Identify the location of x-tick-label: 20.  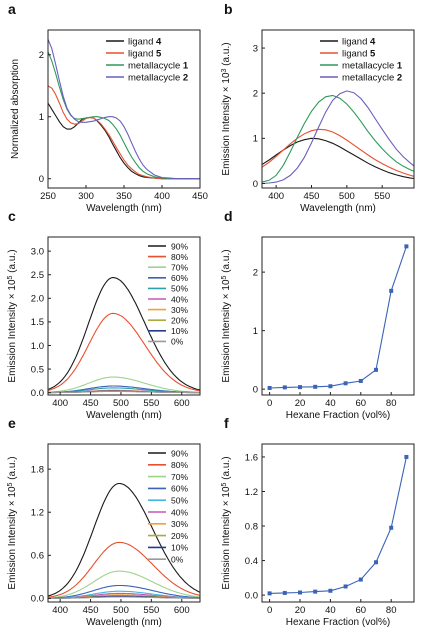
(300, 403).